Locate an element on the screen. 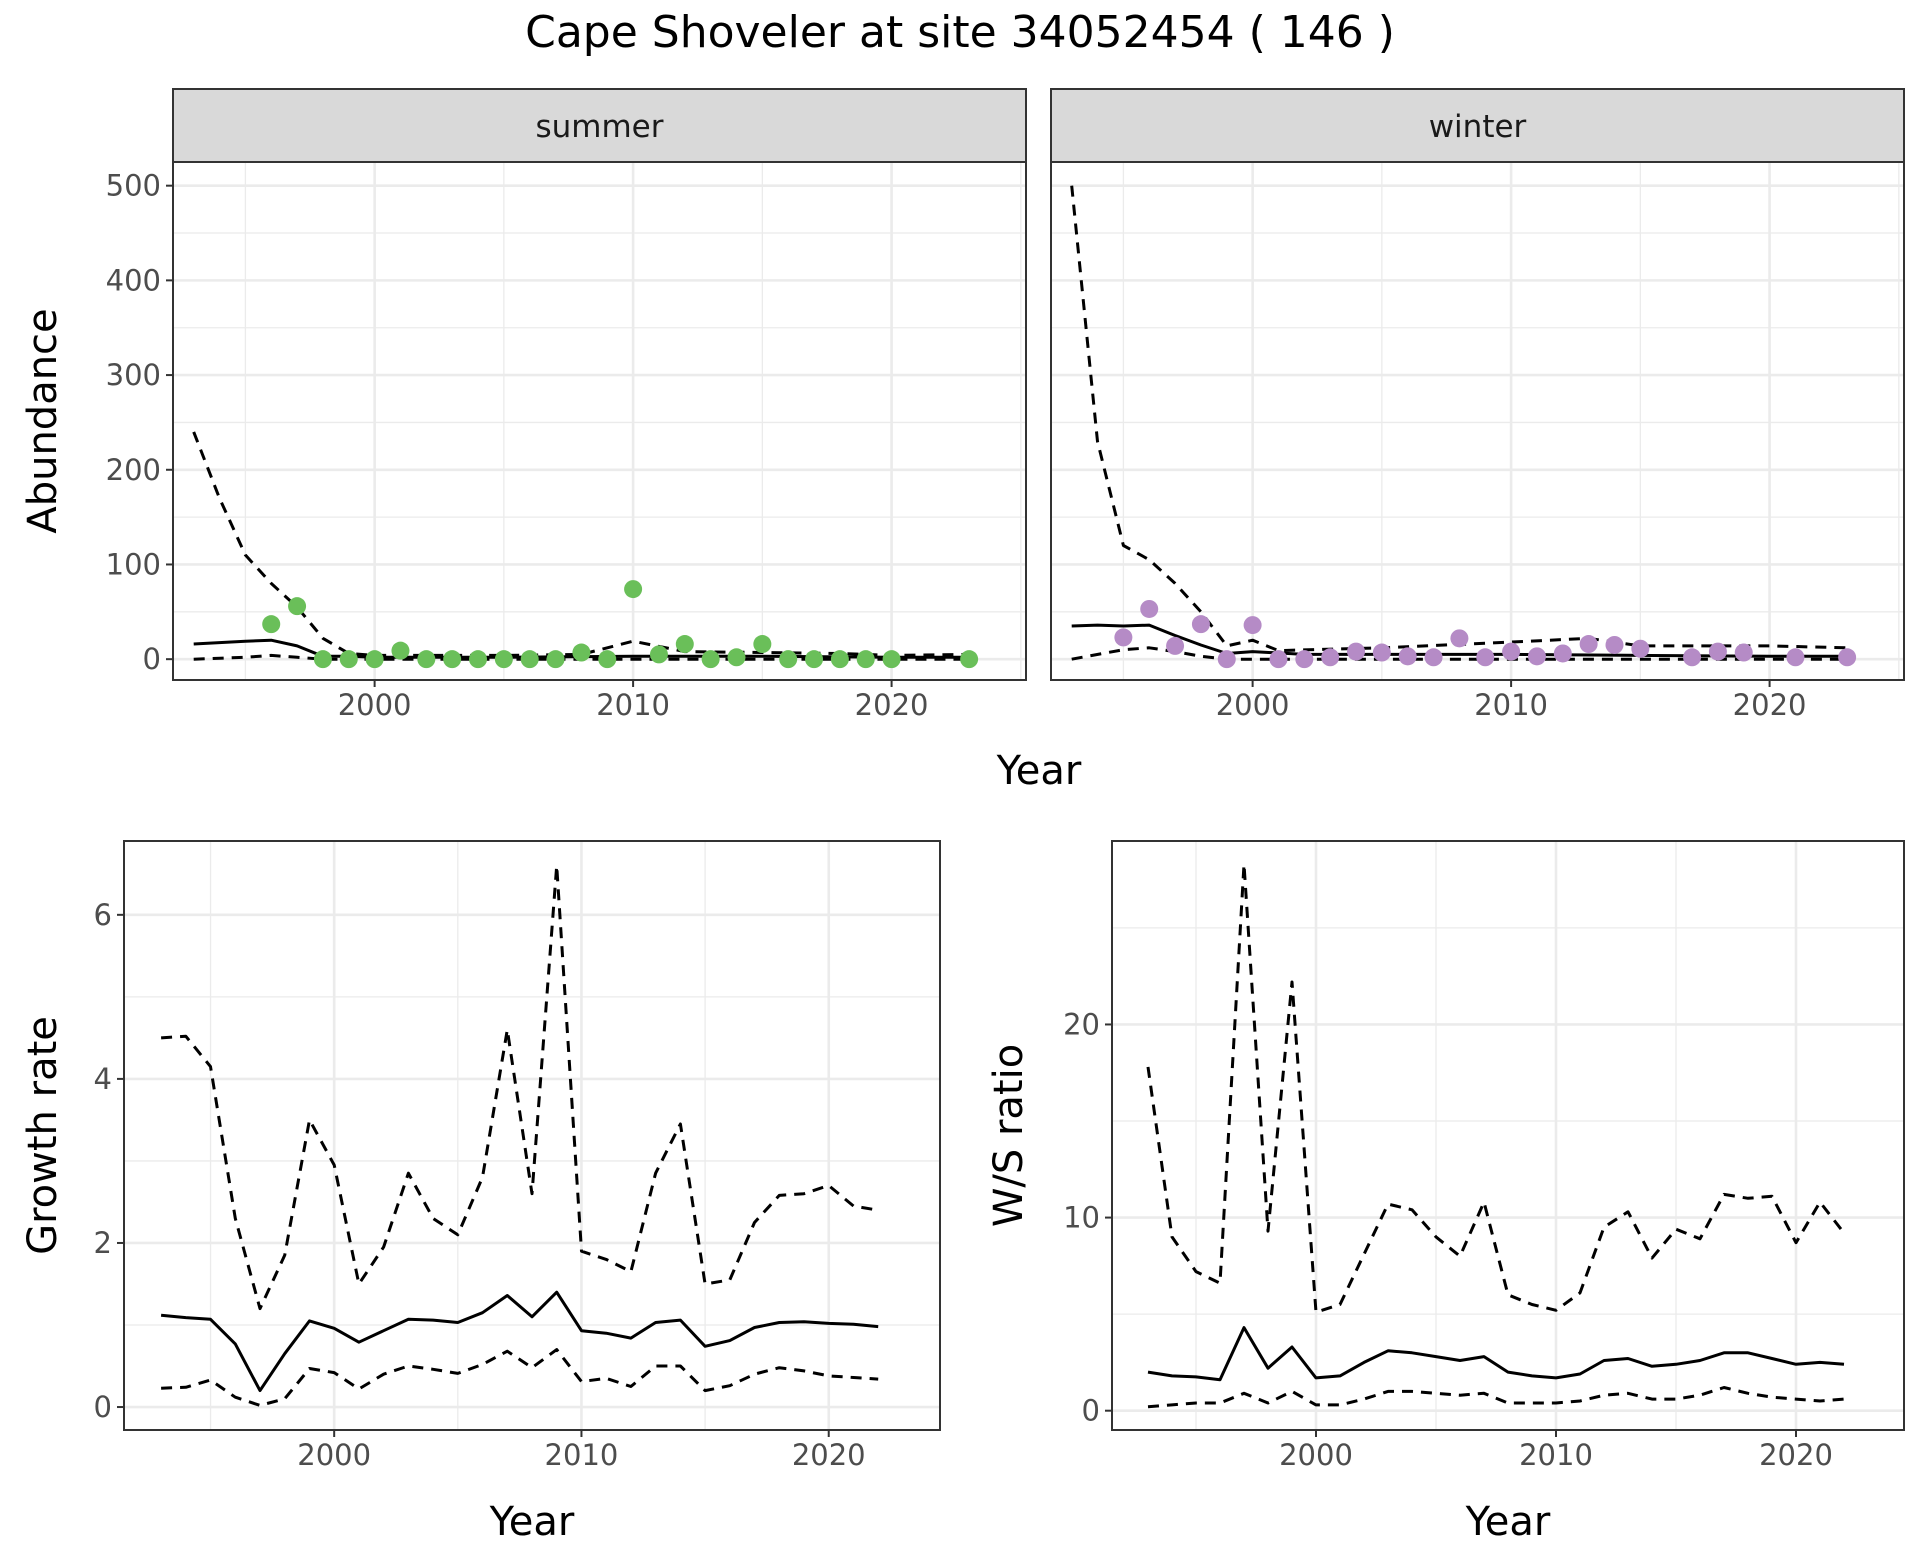 The height and width of the screenshot is (1560, 1920). y-axis-title: W/S ratio is located at coordinates (1009, 1135).